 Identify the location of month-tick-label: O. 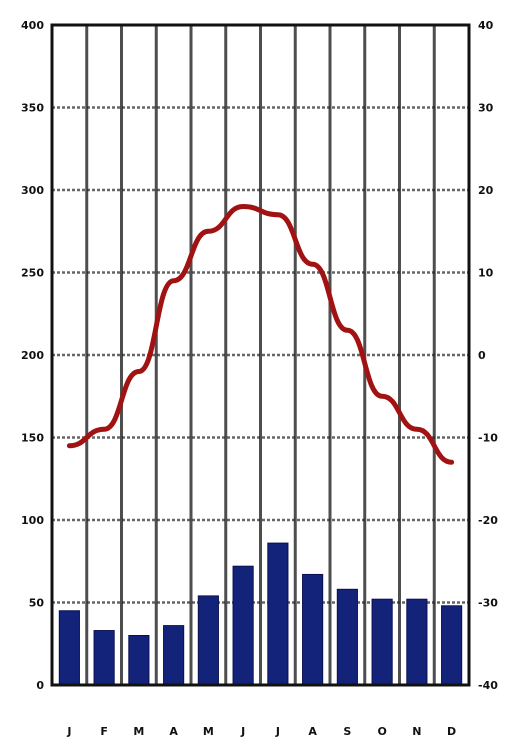
(381, 731).